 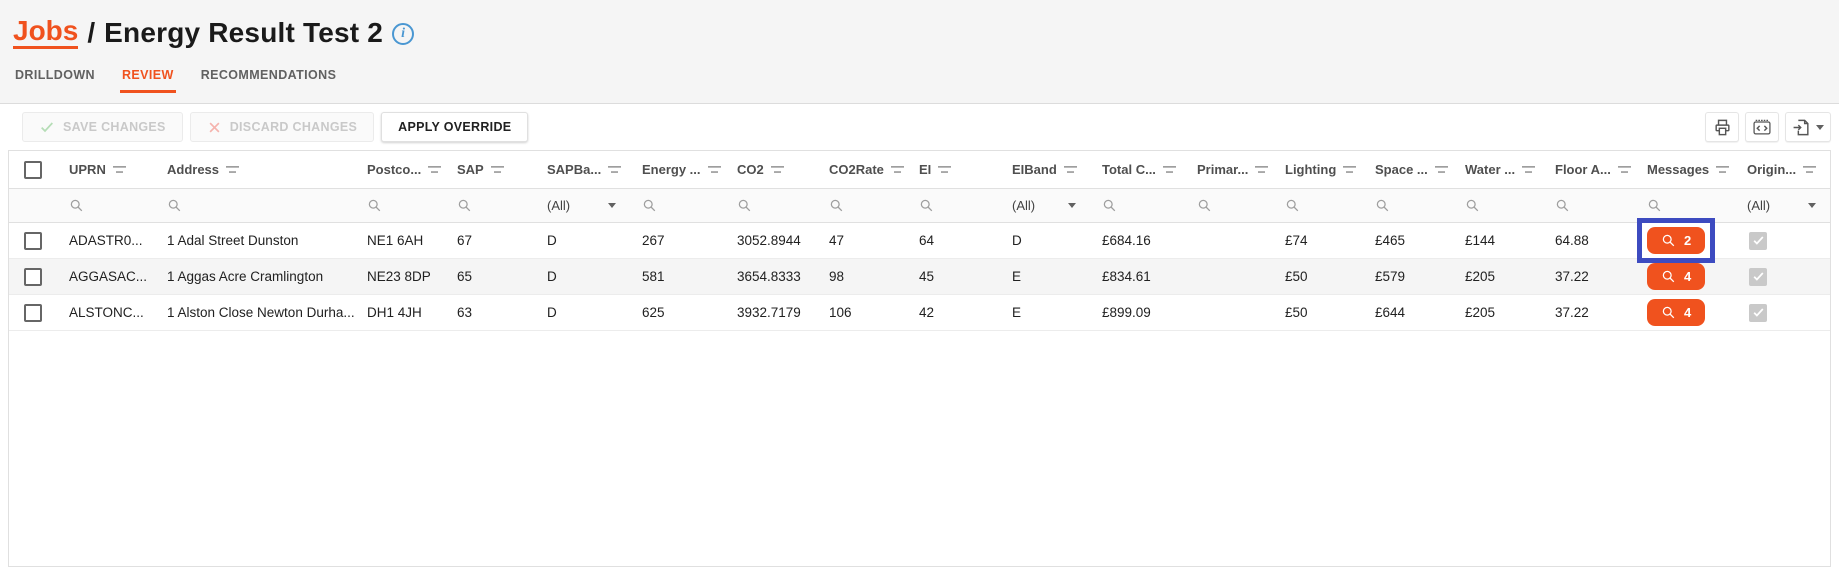 What do you see at coordinates (1045, 169) in the screenshot?
I see `column-header-eiband: EIBand` at bounding box center [1045, 169].